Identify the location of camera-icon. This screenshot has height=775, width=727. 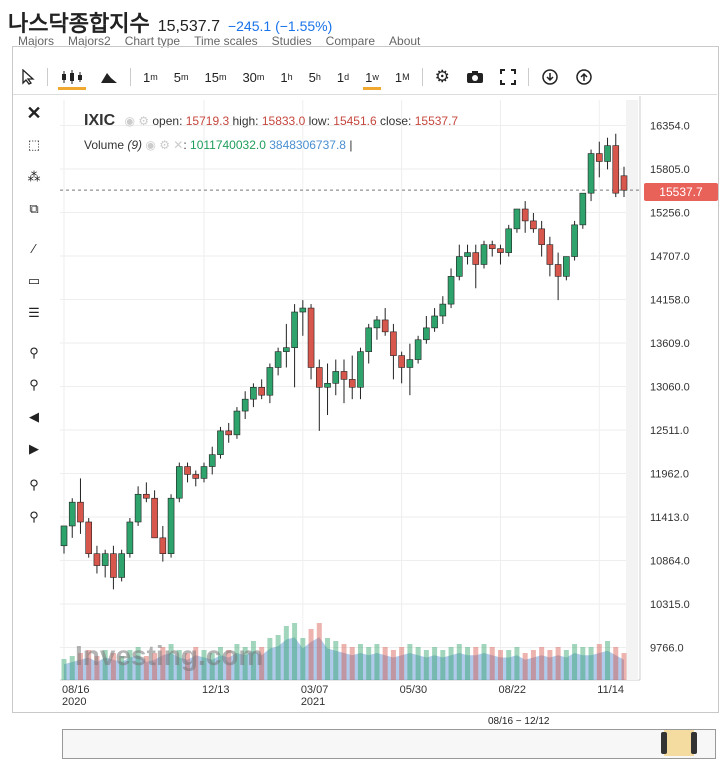
(474, 77).